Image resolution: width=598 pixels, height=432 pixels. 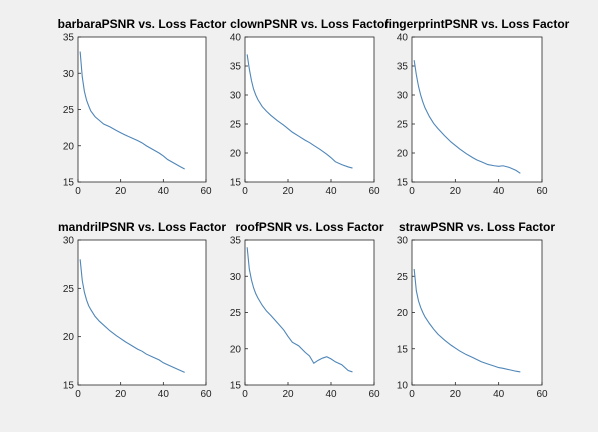 What do you see at coordinates (142, 227) in the screenshot?
I see `chart-title: mandrilPSNR vs. Loss Factor` at bounding box center [142, 227].